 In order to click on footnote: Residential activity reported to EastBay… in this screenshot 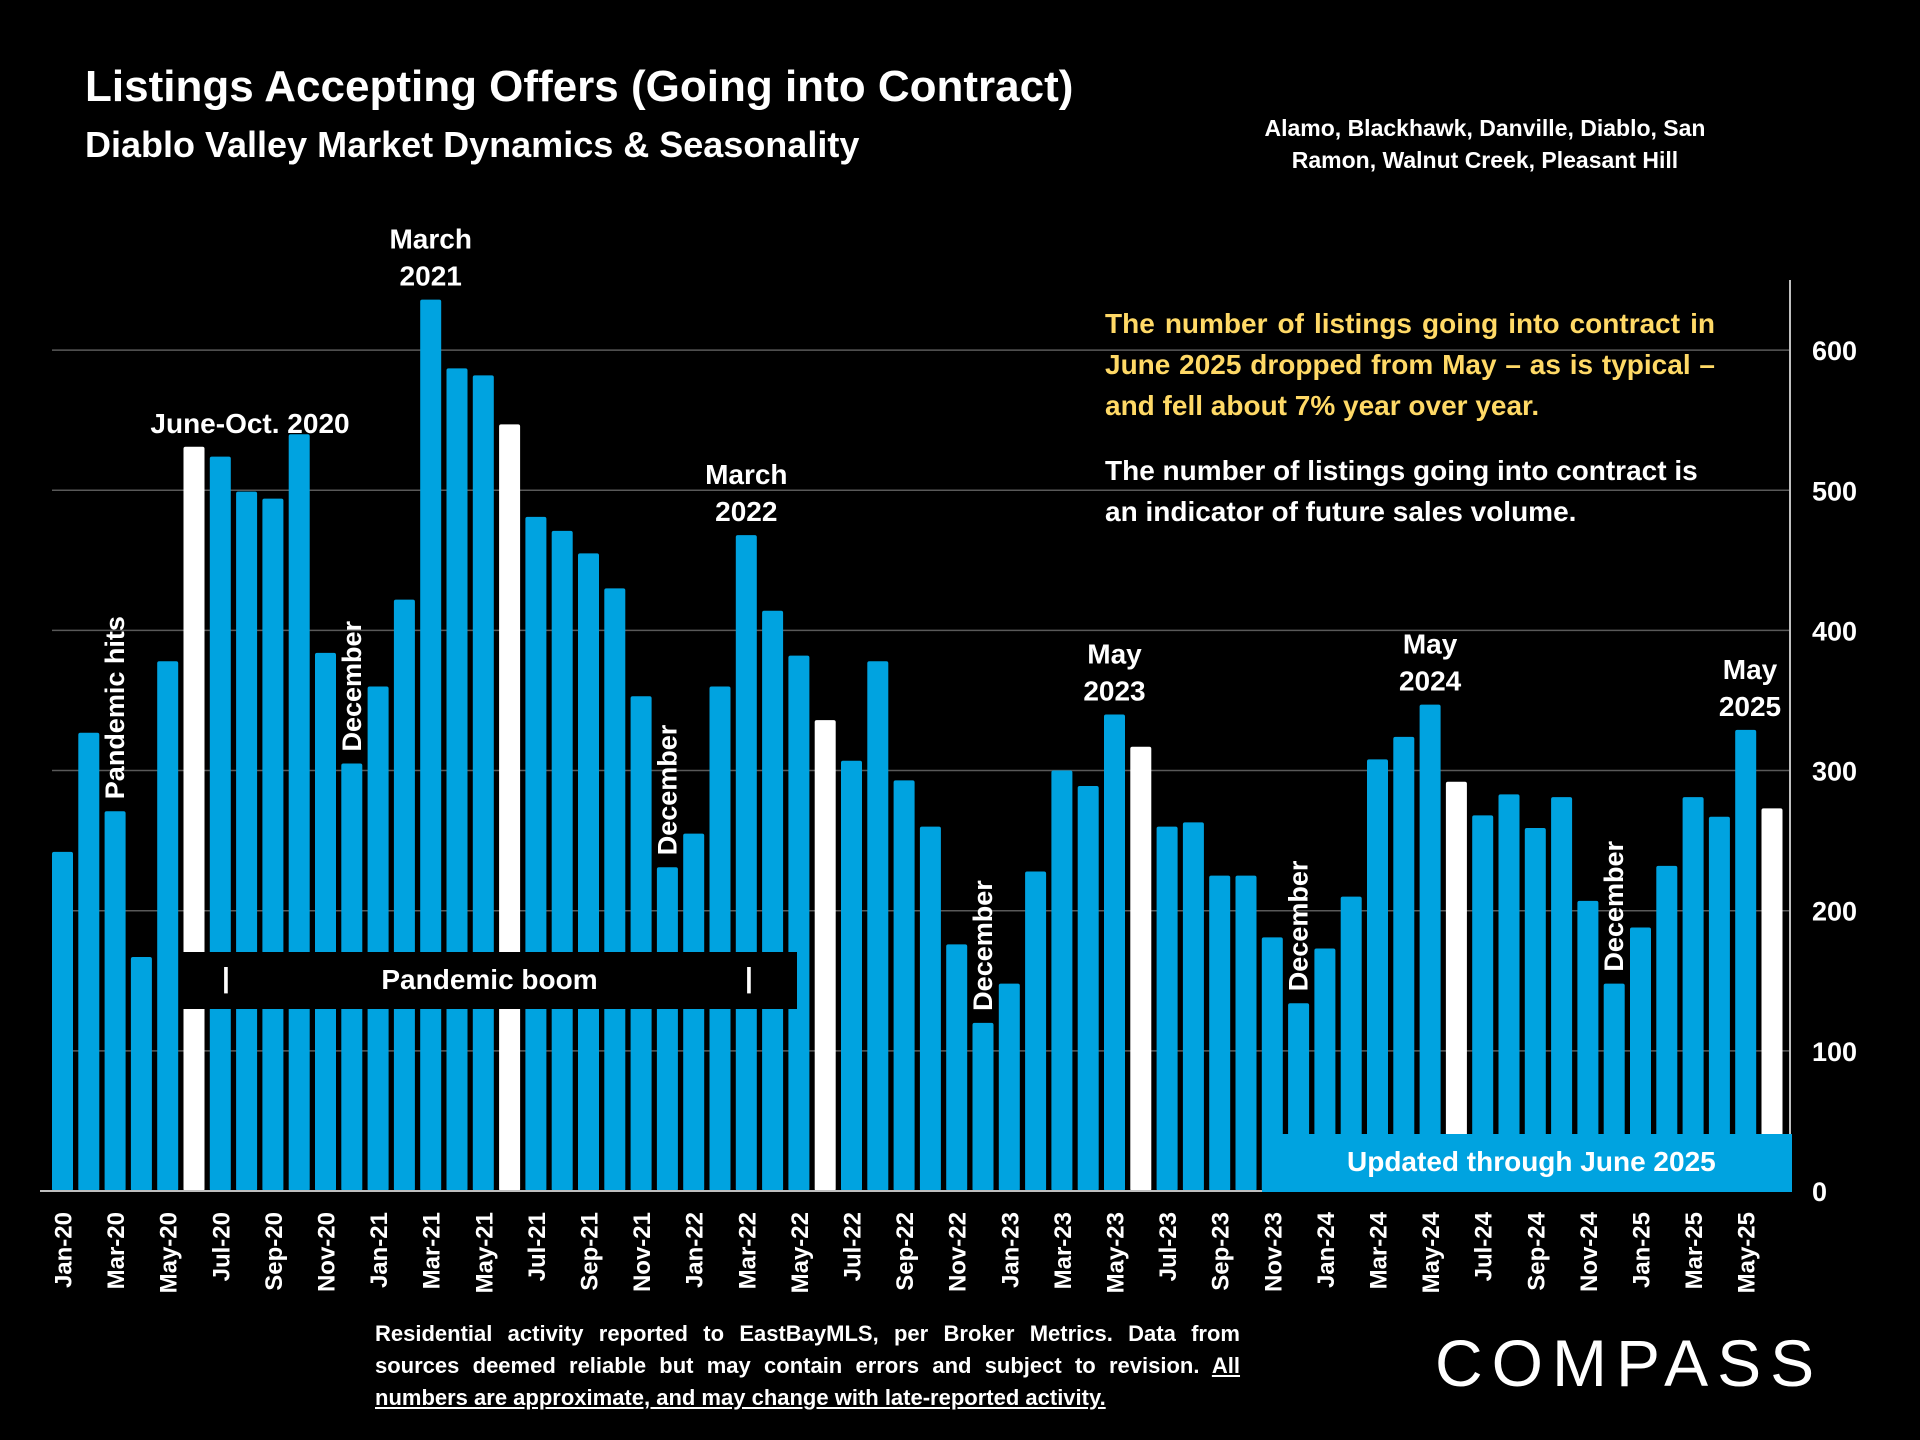, I will do `click(807, 1366)`.